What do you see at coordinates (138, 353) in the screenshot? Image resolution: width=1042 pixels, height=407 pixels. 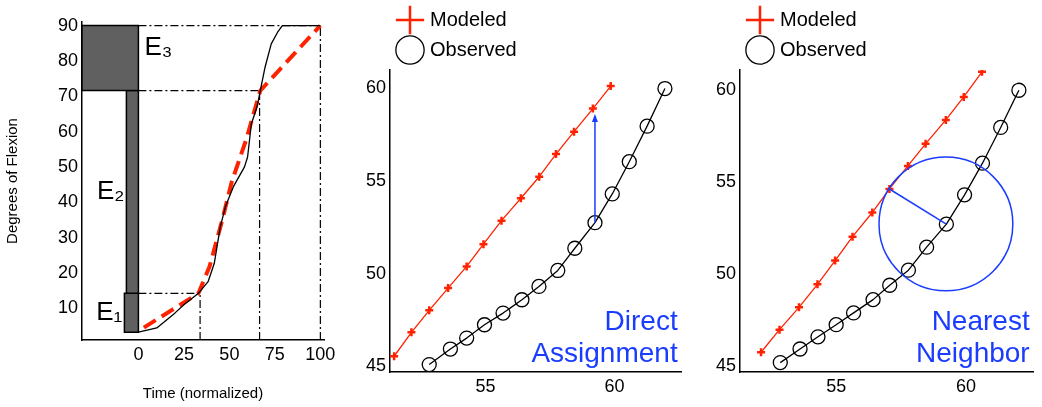 I see `x-tick-label: 0` at bounding box center [138, 353].